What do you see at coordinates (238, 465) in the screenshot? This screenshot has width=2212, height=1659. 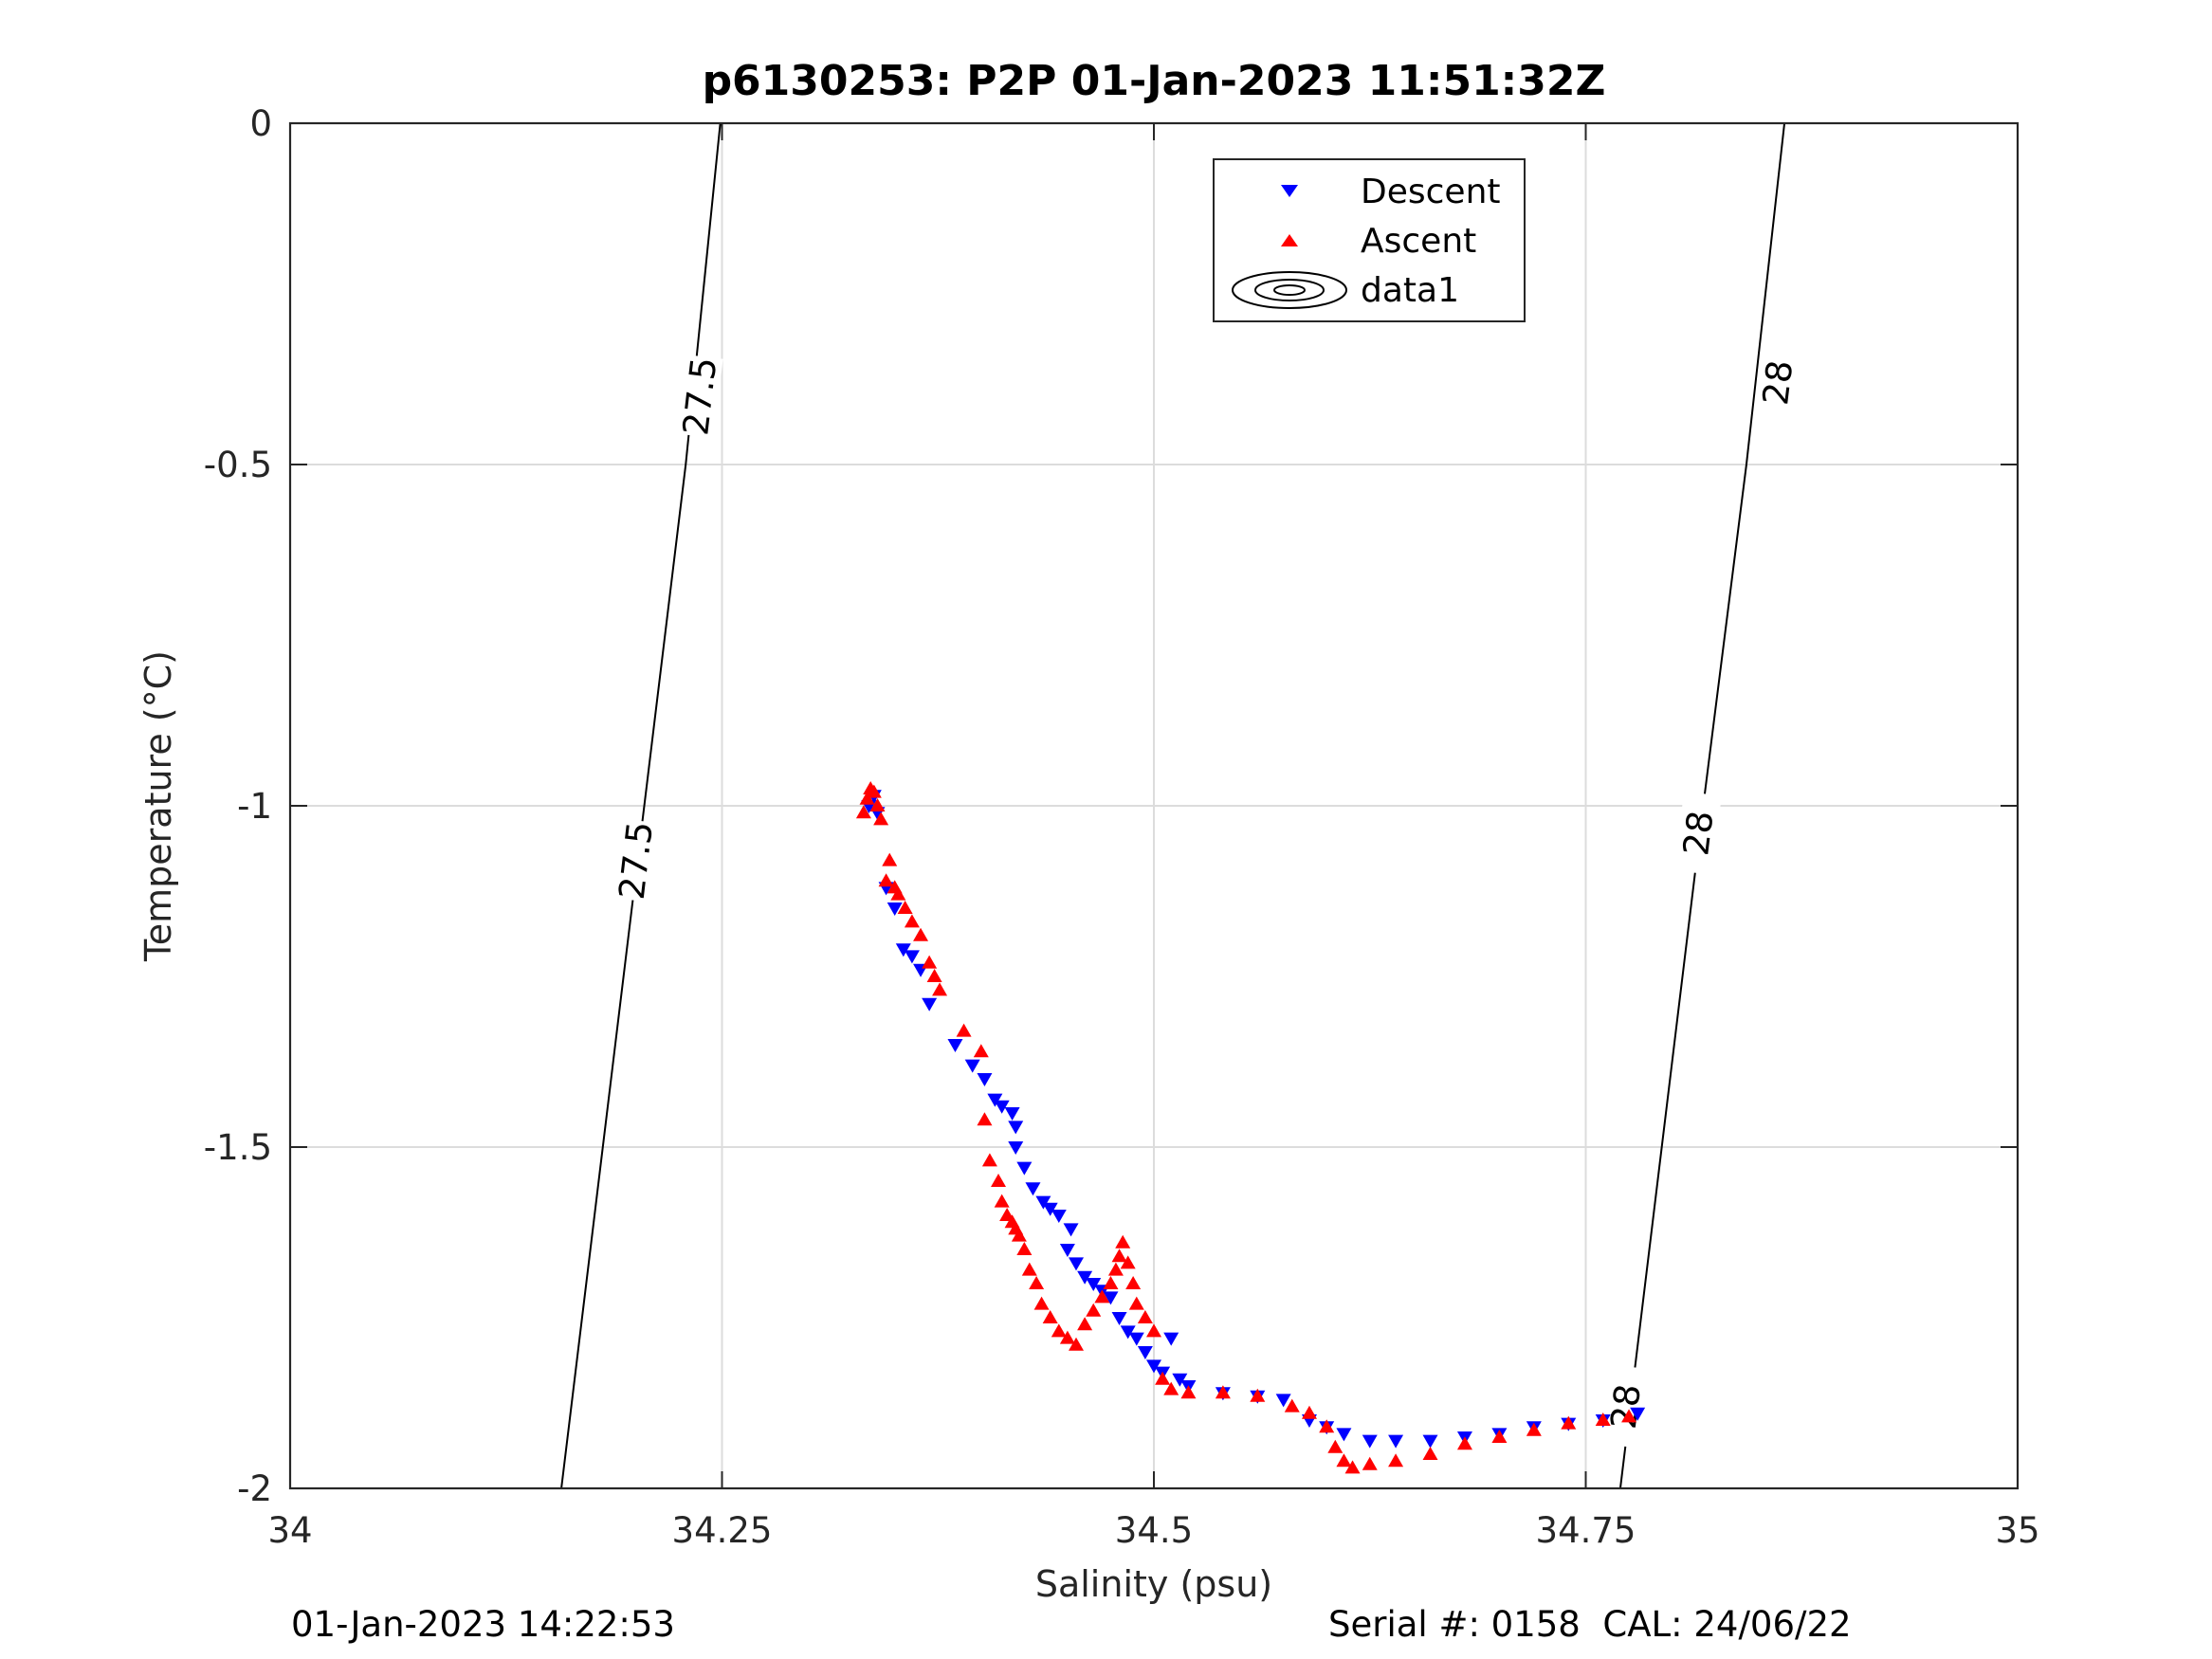 I see `y-tick-label: -0.5` at bounding box center [238, 465].